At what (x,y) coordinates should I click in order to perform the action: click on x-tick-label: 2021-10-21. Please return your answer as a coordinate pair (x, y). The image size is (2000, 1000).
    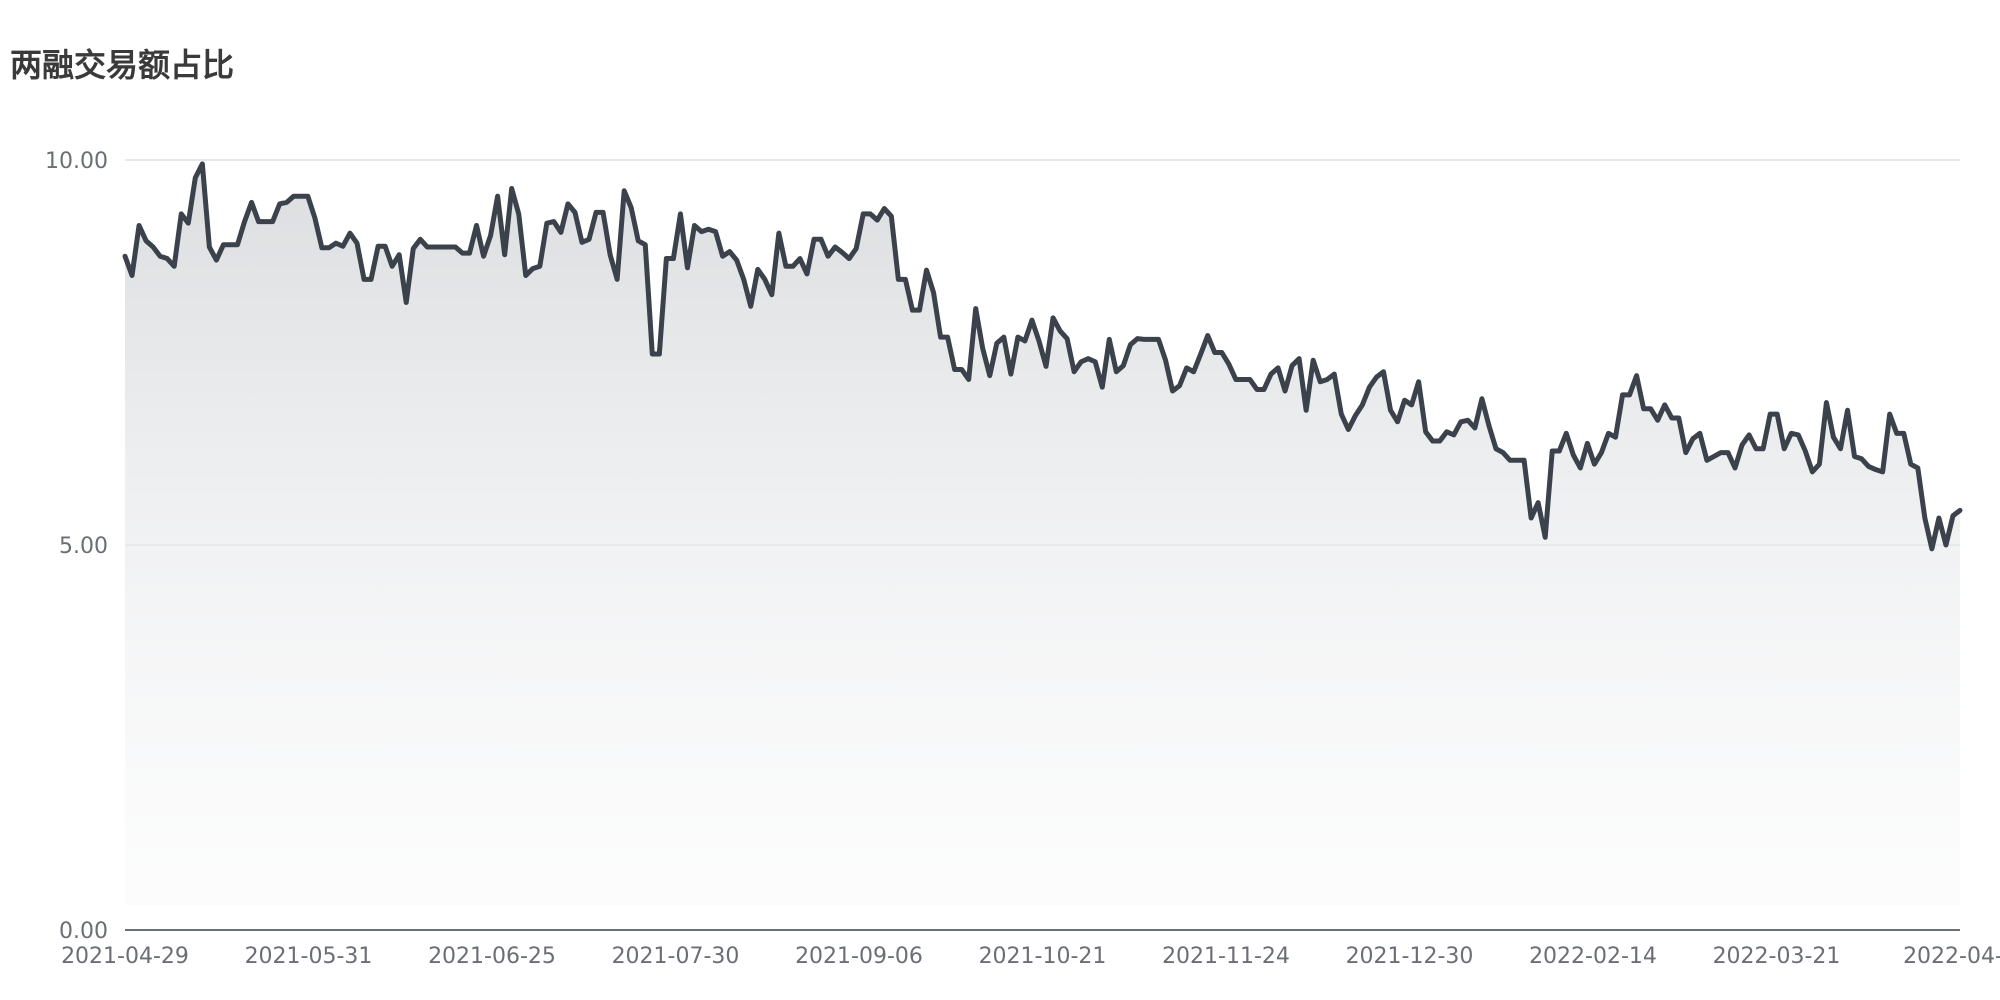
    Looking at the image, I should click on (1043, 956).